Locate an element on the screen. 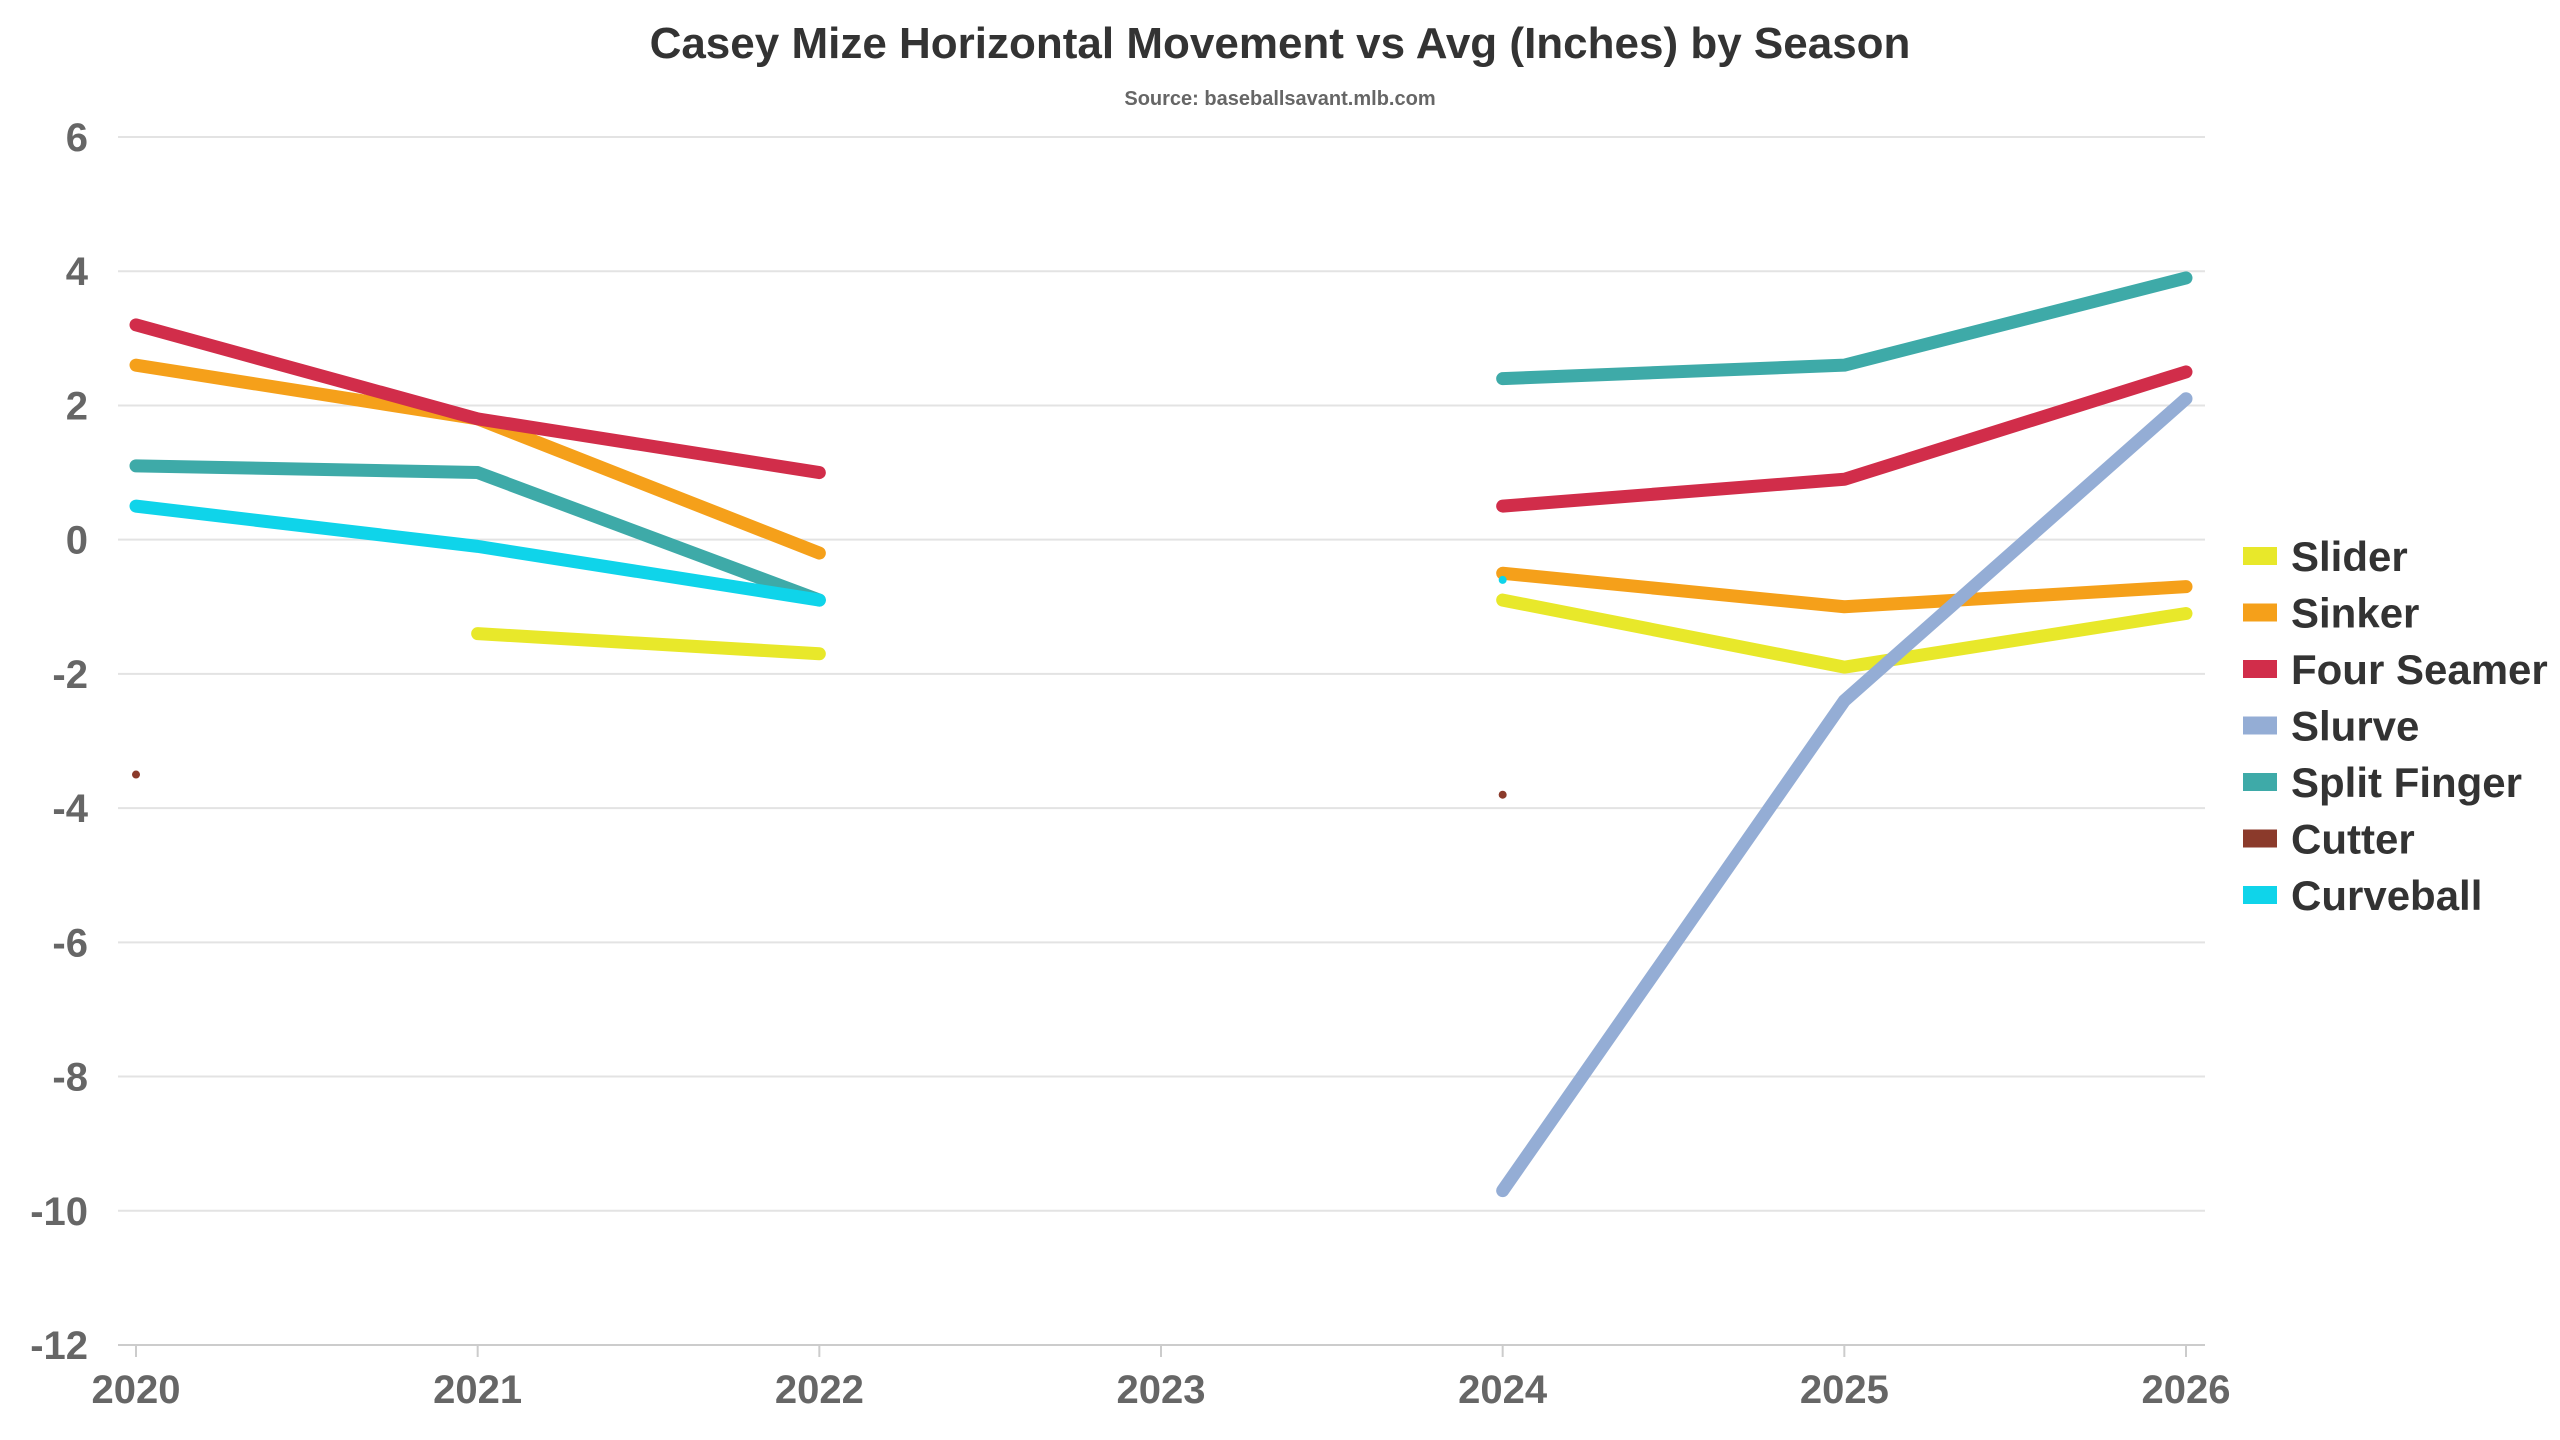 Image resolution: width=2560 pixels, height=1440 pixels. legend-label: Slider is located at coordinates (2349, 556).